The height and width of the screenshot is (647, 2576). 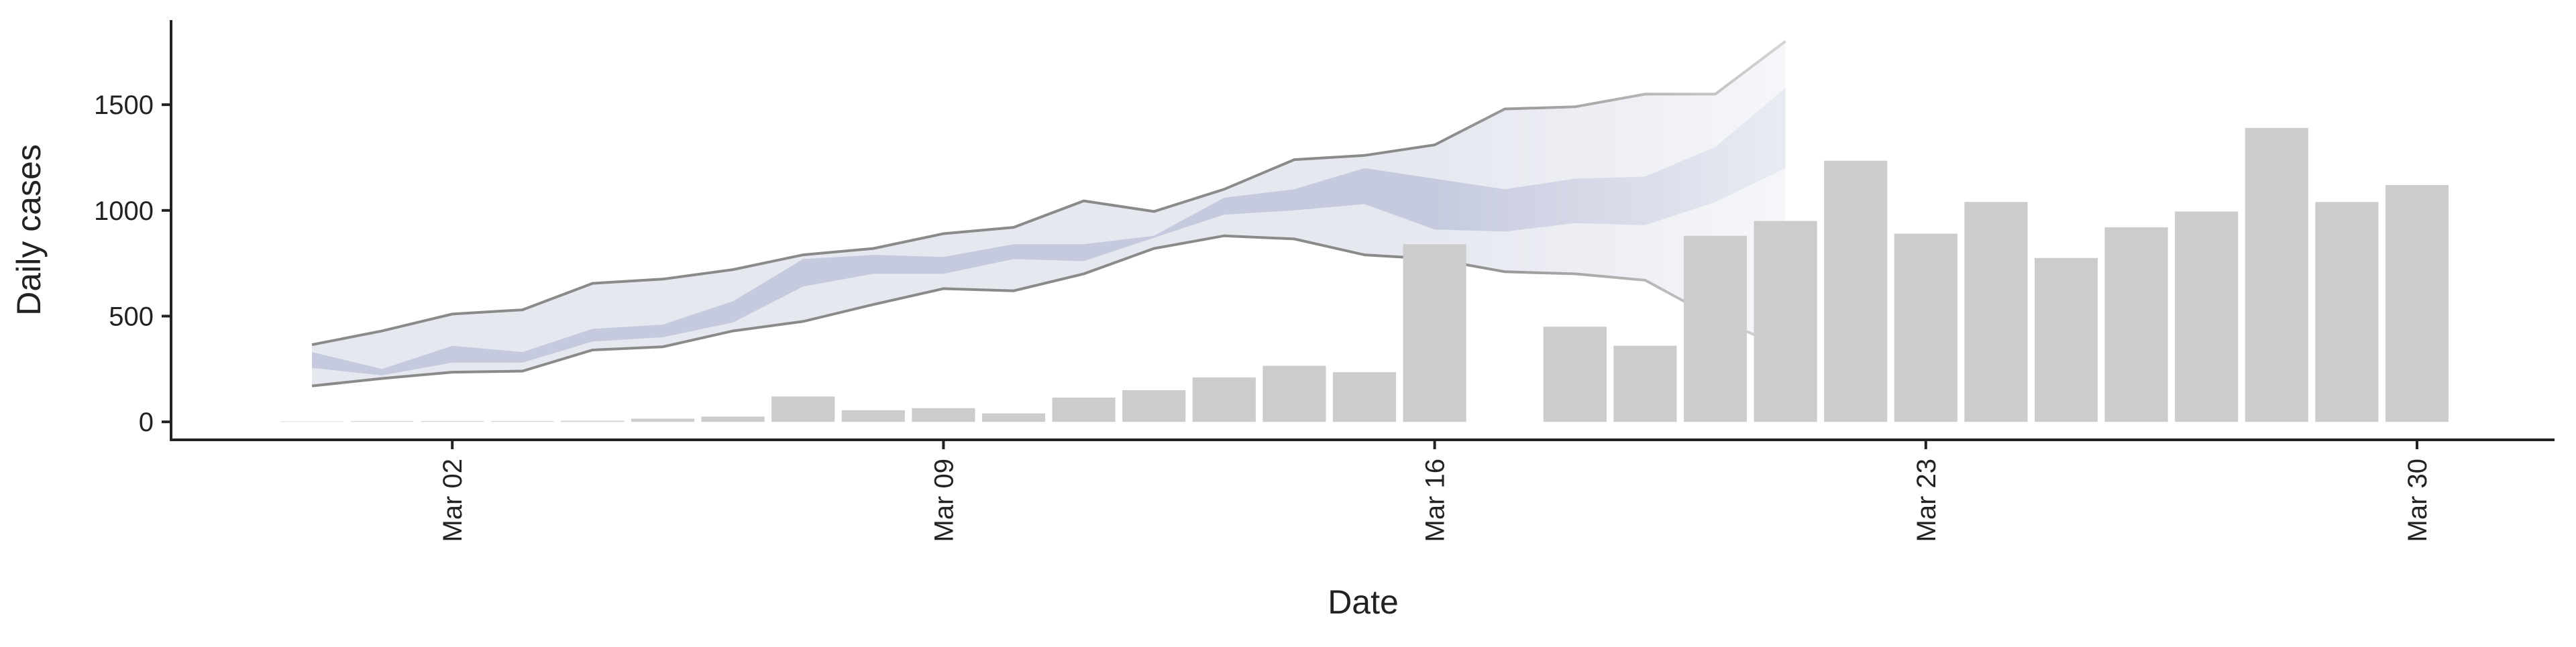 What do you see at coordinates (131, 317) in the screenshot?
I see `y-tick-label: 500` at bounding box center [131, 317].